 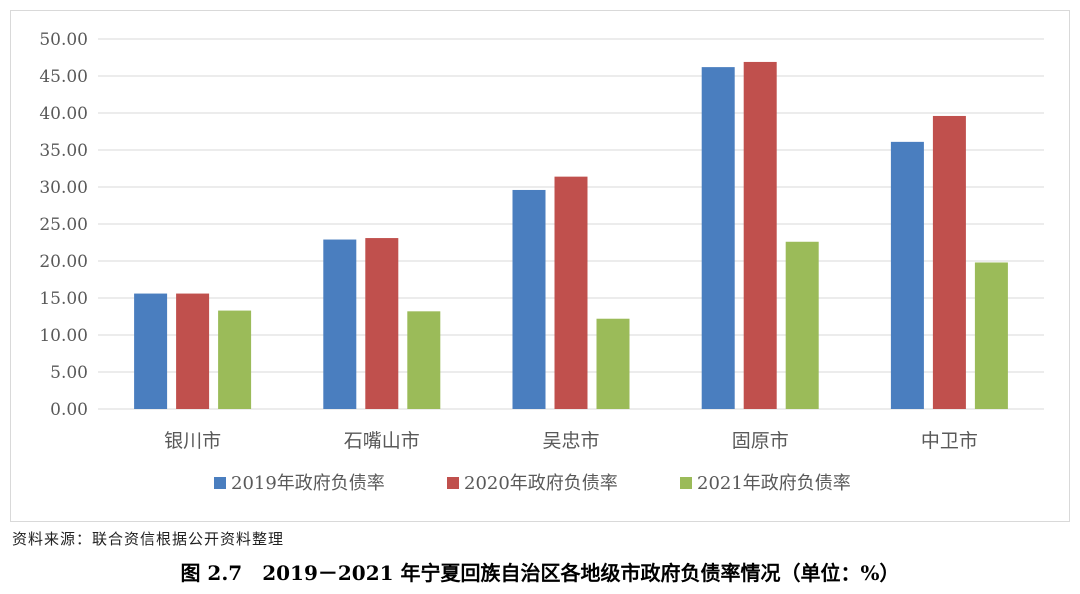 What do you see at coordinates (63, 114) in the screenshot?
I see `y-tick-label: 40.00` at bounding box center [63, 114].